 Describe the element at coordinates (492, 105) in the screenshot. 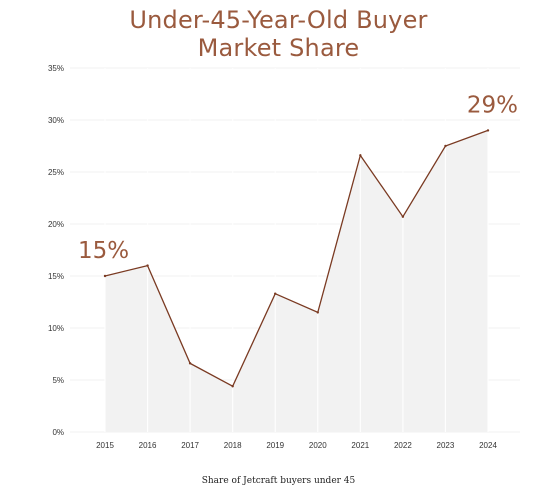

I see `annotation-label: 29%` at that location.